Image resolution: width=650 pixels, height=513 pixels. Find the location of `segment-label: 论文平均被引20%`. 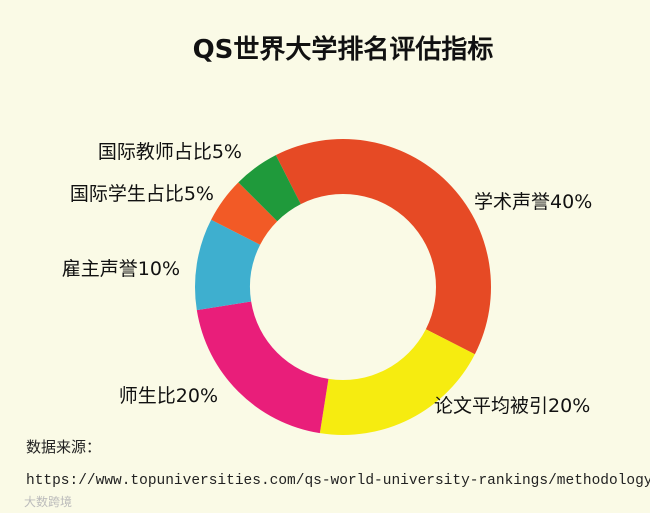

segment-label: 论文平均被引20% is located at coordinates (512, 406).